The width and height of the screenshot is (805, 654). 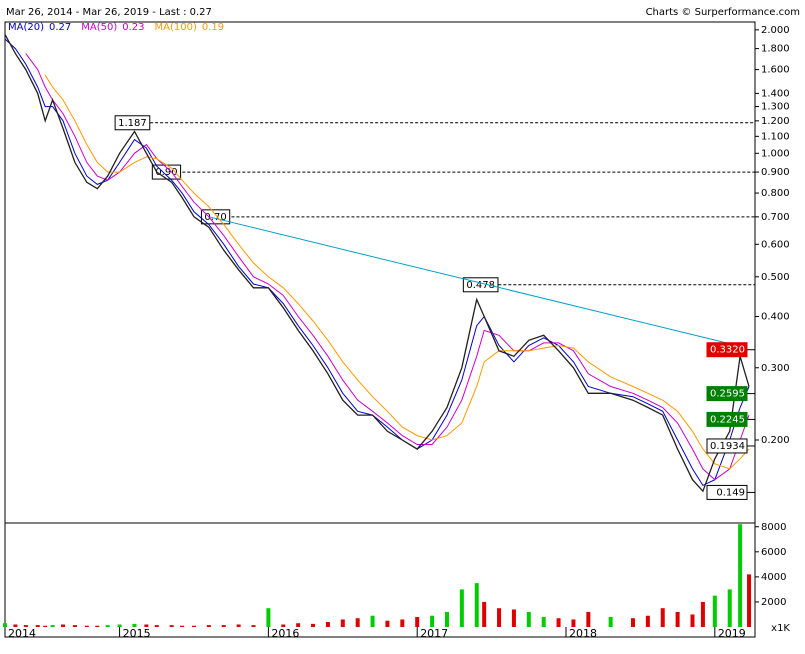 What do you see at coordinates (22, 633) in the screenshot?
I see `x-tick-label: 2014` at bounding box center [22, 633].